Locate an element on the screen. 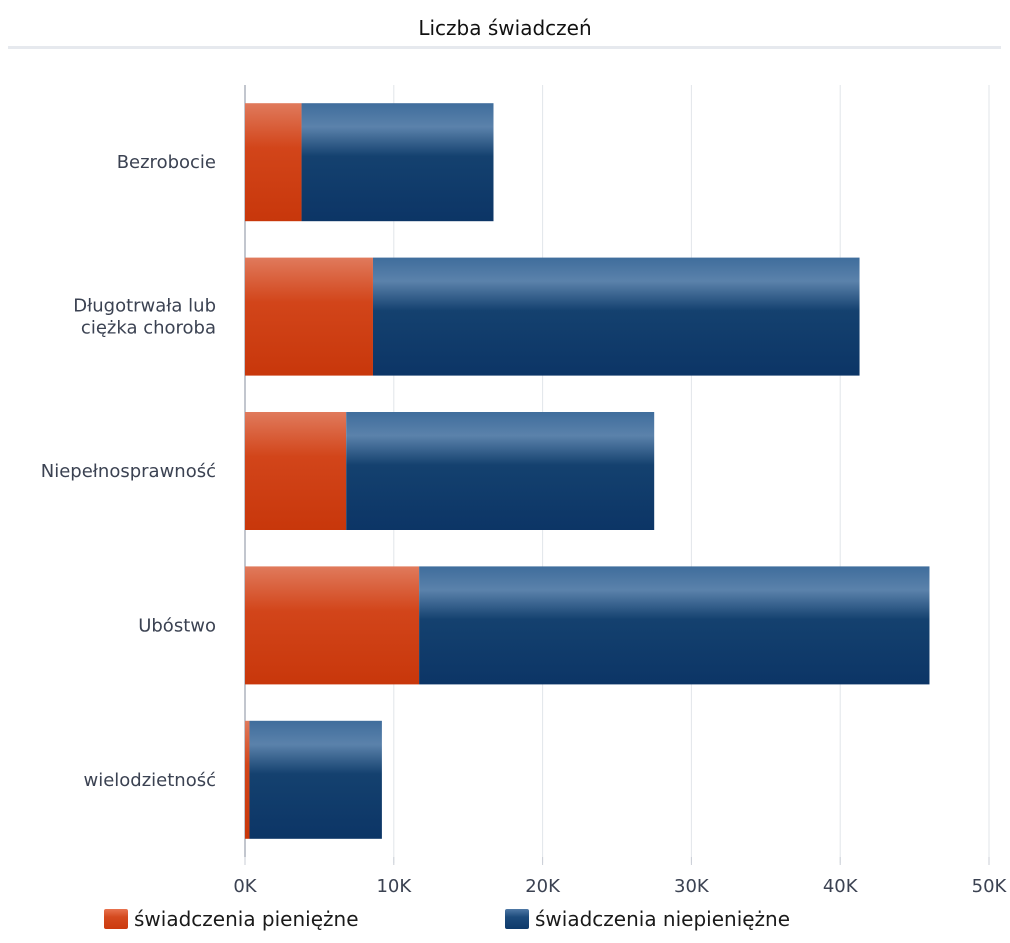  x-tick-label: 30K is located at coordinates (692, 886).